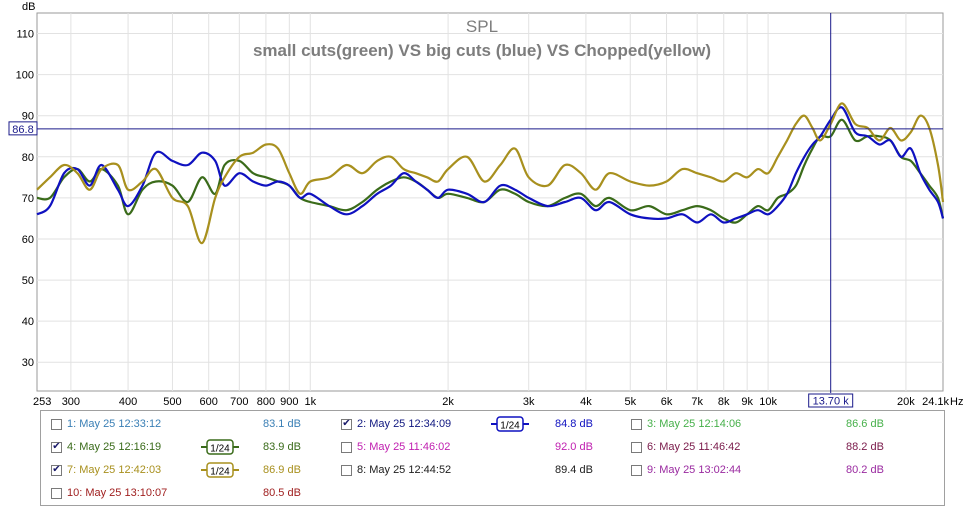  What do you see at coordinates (404, 447) in the screenshot?
I see `measurement-label: 5: May 25 11:46:02` at bounding box center [404, 447].